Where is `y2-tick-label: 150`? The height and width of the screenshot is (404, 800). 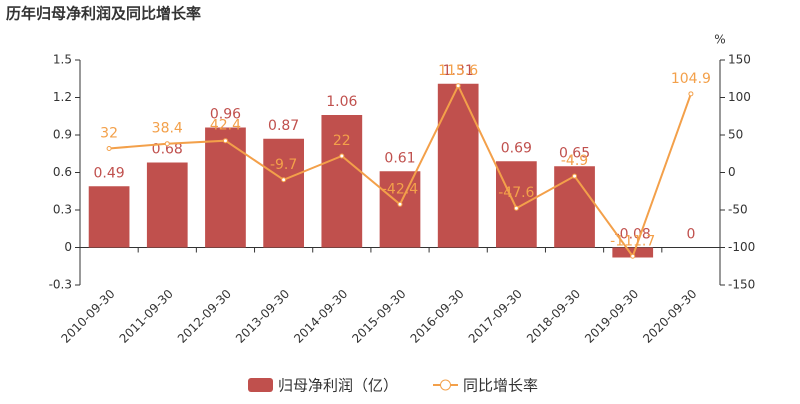
y2-tick-label: 150 is located at coordinates (739, 60).